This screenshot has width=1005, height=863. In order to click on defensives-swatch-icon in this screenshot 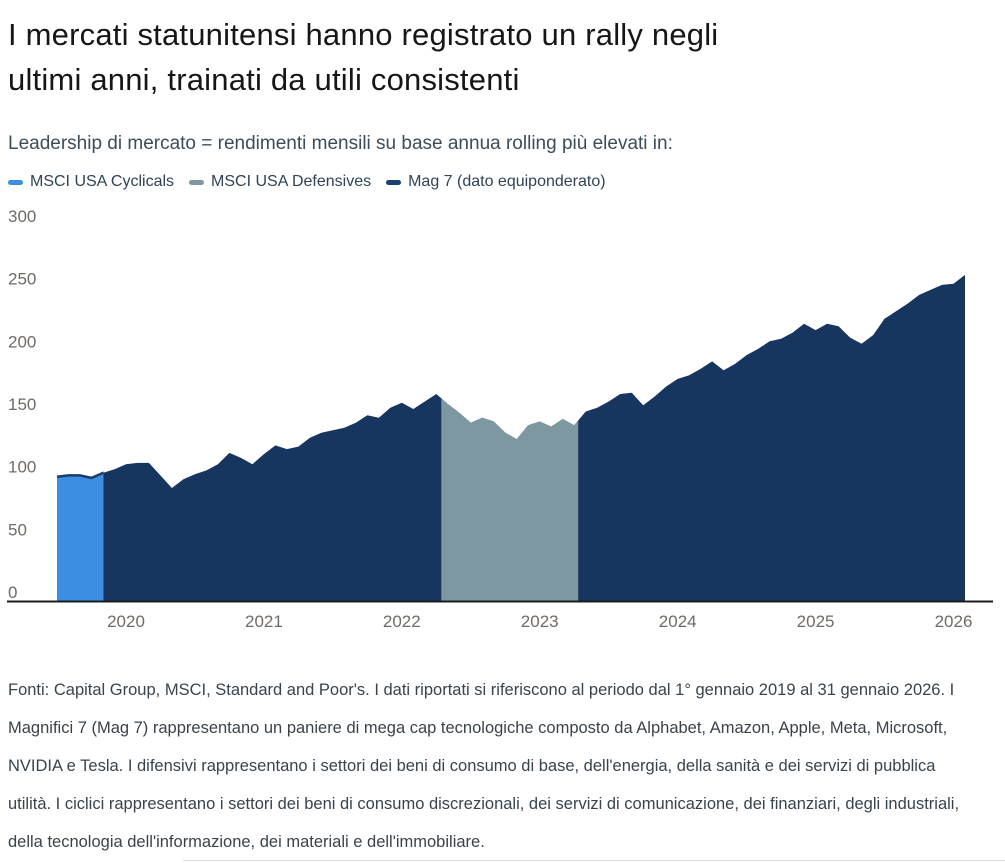, I will do `click(197, 182)`.